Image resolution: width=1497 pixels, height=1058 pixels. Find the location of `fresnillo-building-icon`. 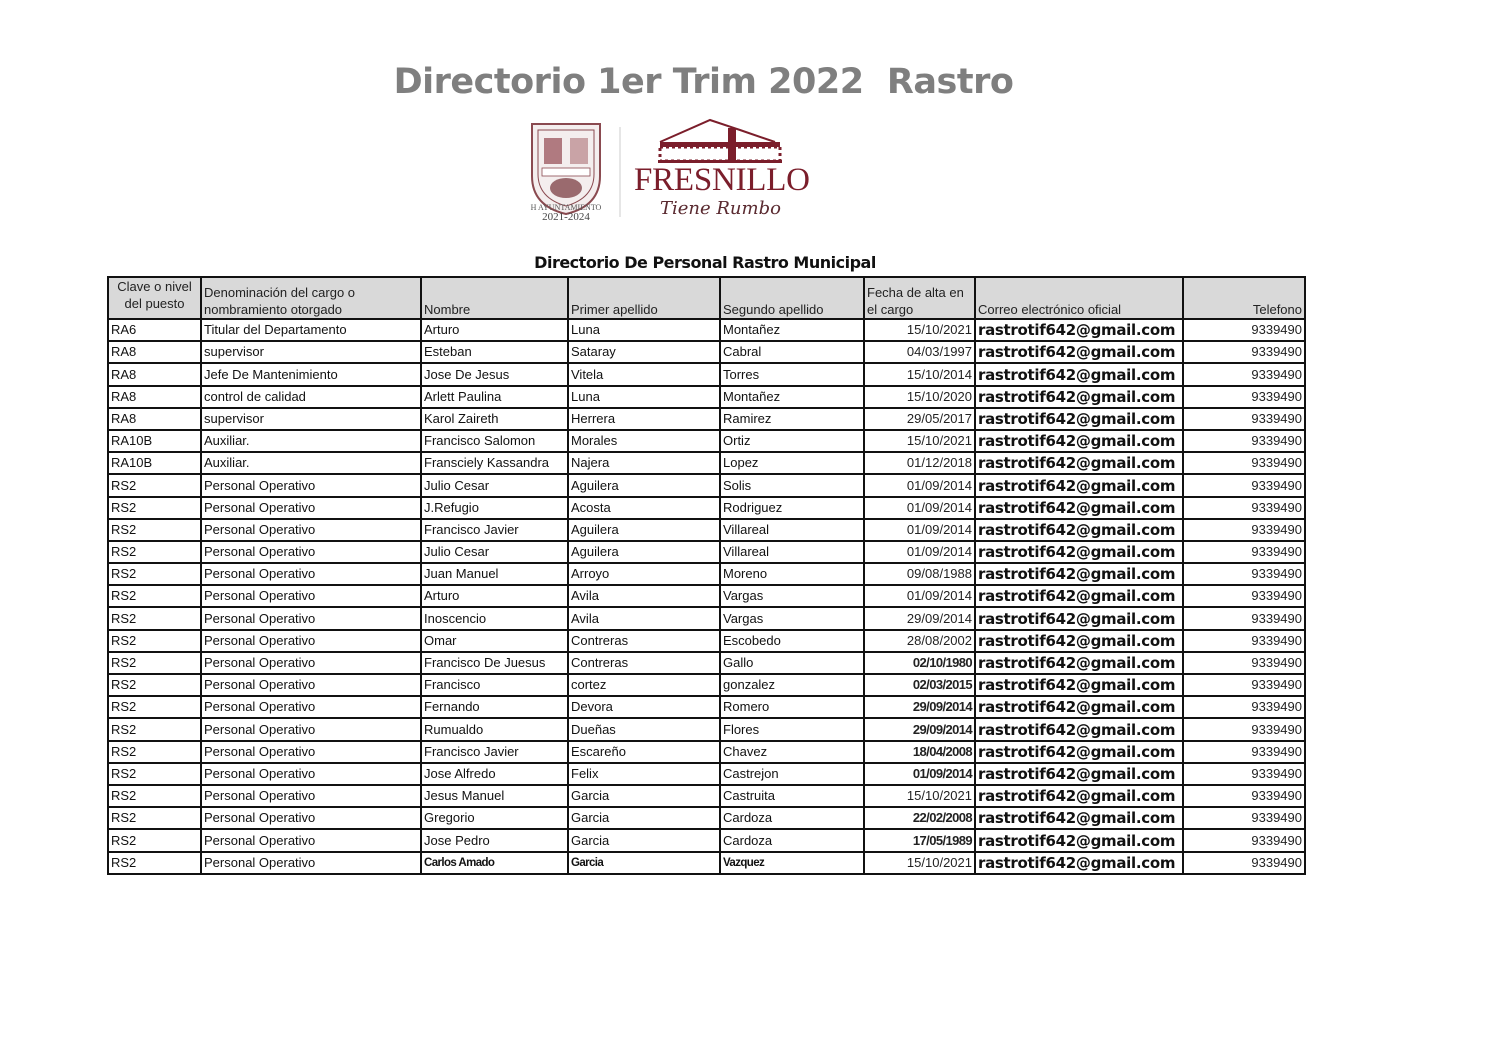

fresnillo-building-icon is located at coordinates (720, 140).